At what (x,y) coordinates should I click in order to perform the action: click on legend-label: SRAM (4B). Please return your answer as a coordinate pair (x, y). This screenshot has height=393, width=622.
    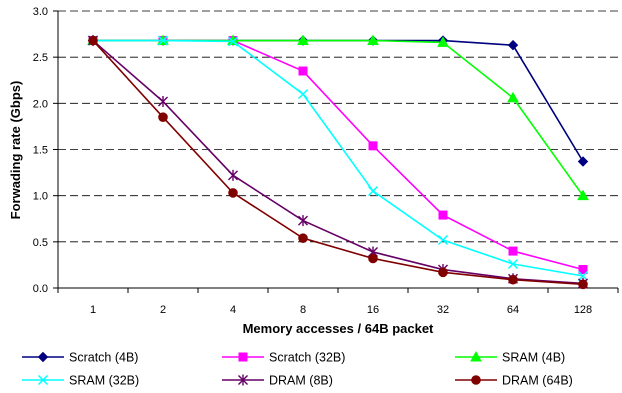
    Looking at the image, I should click on (533, 358).